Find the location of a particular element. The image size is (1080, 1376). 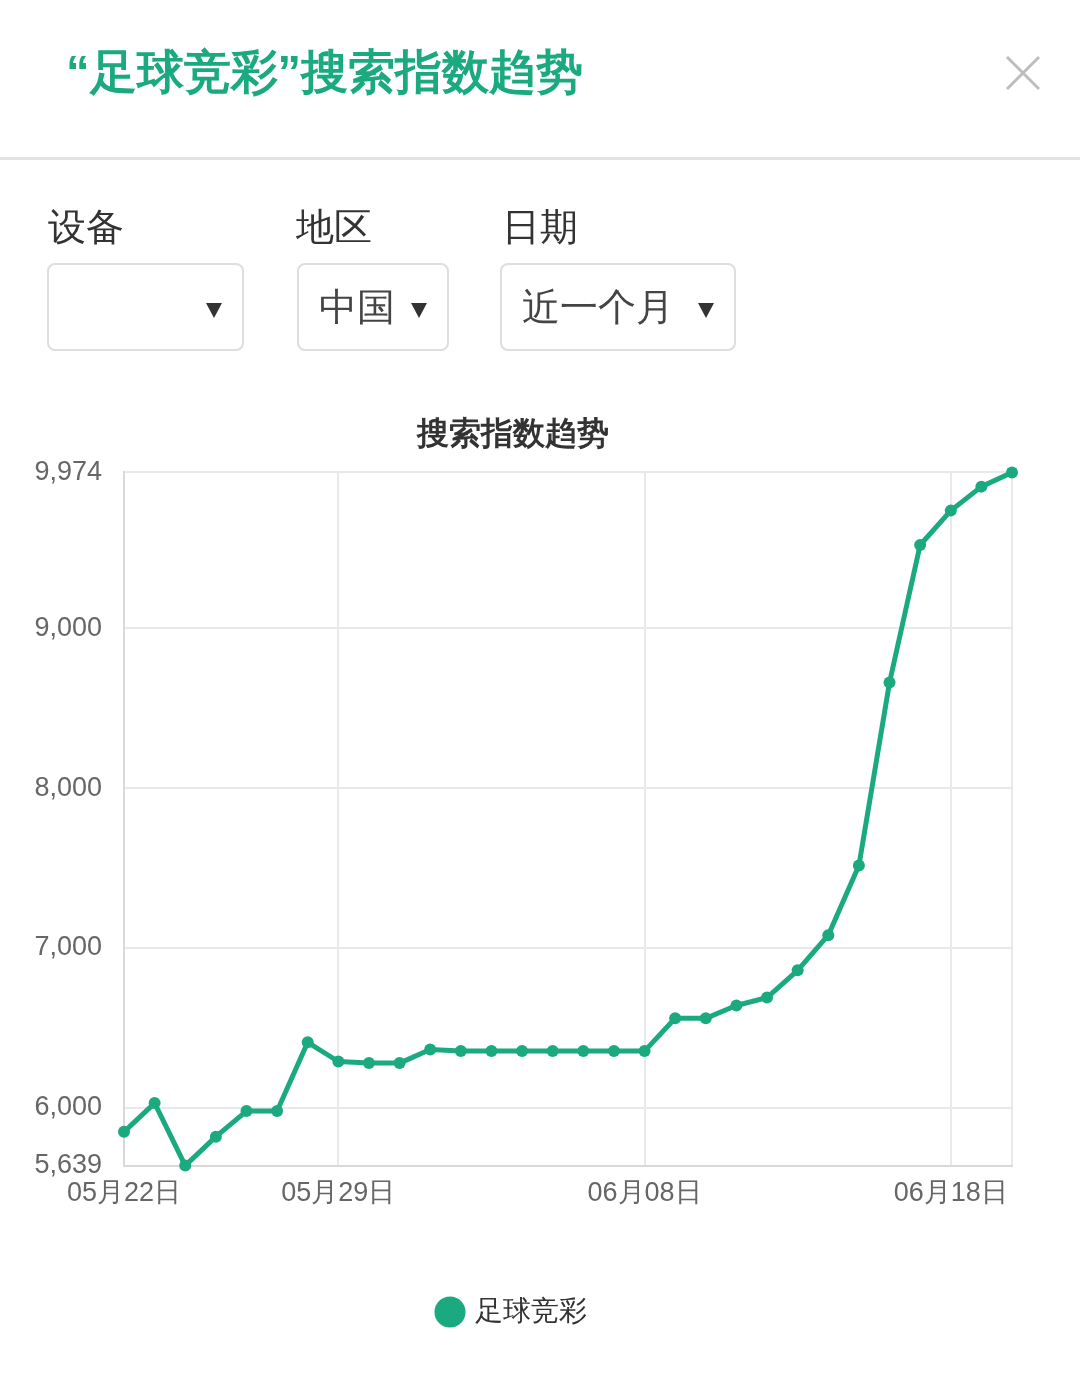

x-tick-label: 06月08日 is located at coordinates (644, 1192).